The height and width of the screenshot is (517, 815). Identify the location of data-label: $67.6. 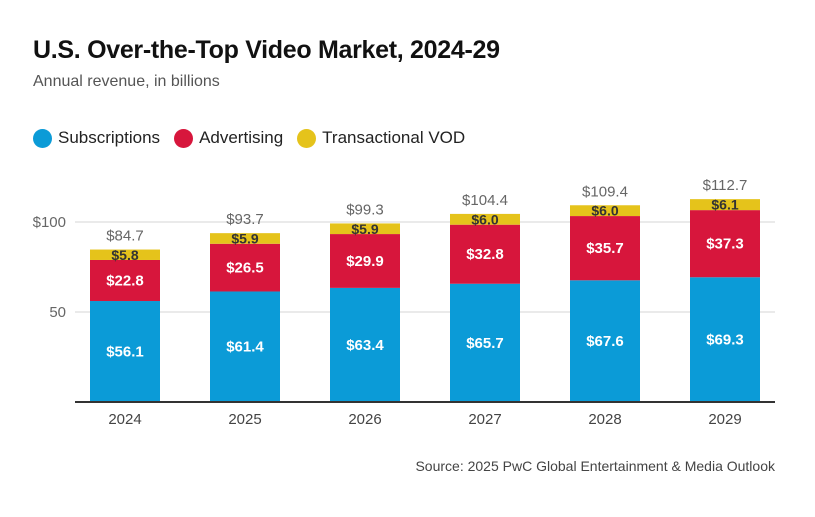
(605, 341).